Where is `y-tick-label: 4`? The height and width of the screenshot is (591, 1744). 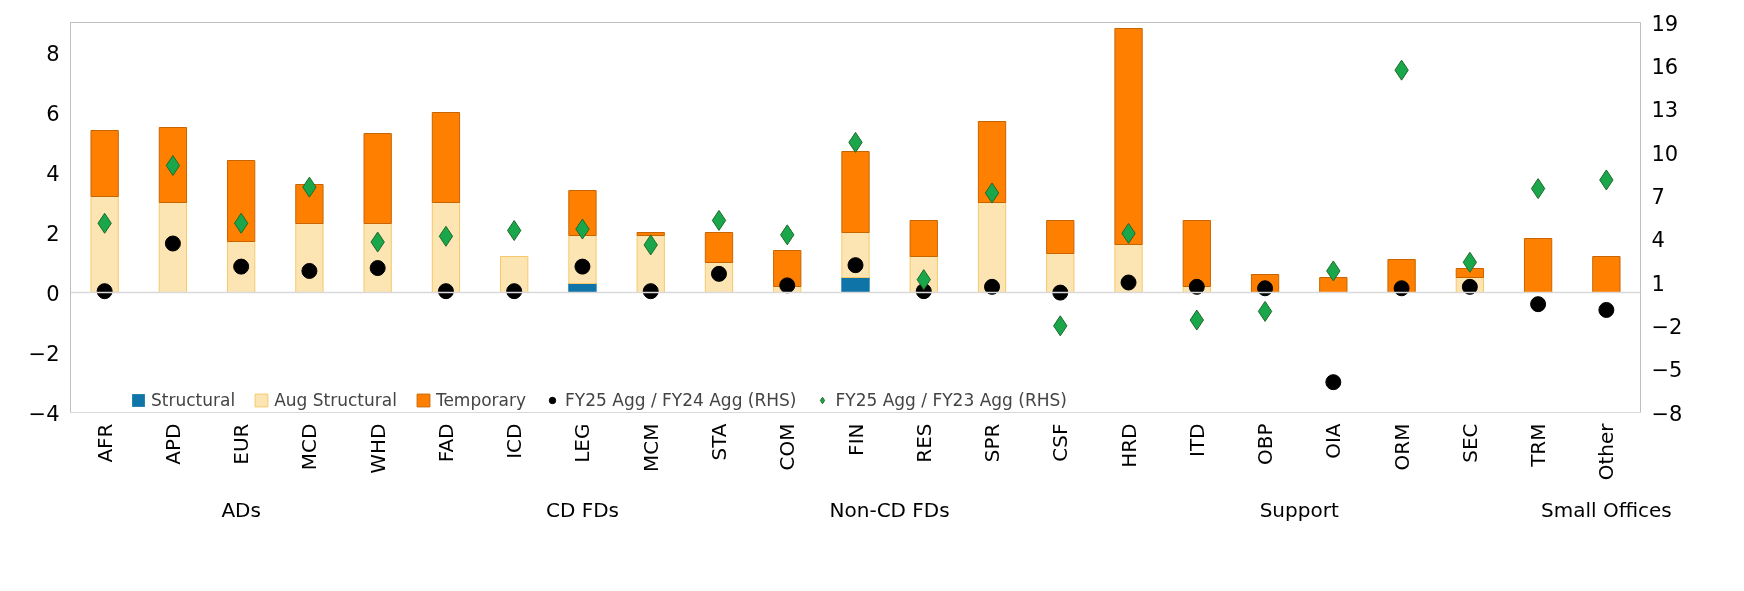 y-tick-label: 4 is located at coordinates (53, 173).